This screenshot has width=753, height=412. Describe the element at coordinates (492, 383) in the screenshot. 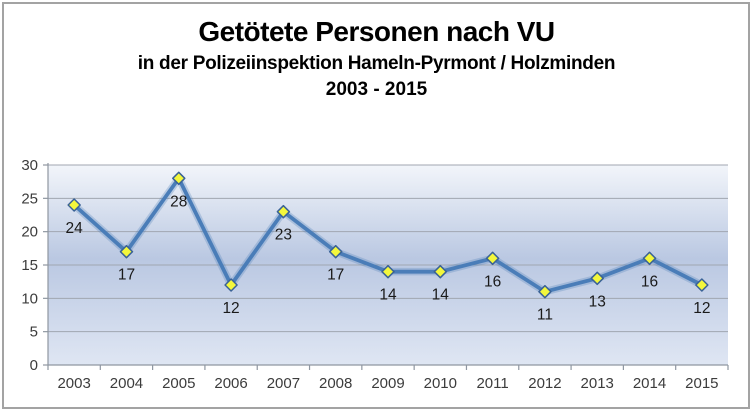

I see `x-tick-label: 2011` at that location.